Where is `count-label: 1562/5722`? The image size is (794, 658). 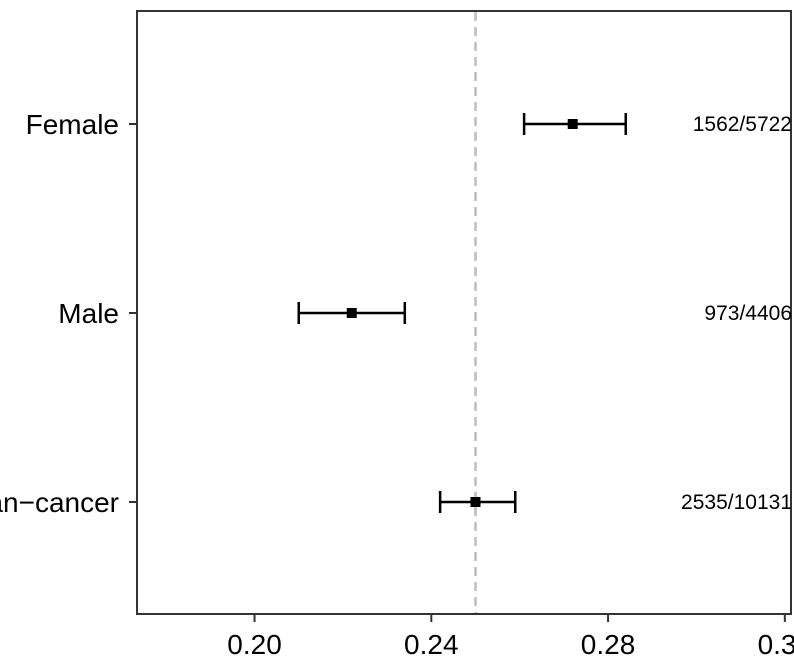
count-label: 1562/5722 is located at coordinates (742, 124).